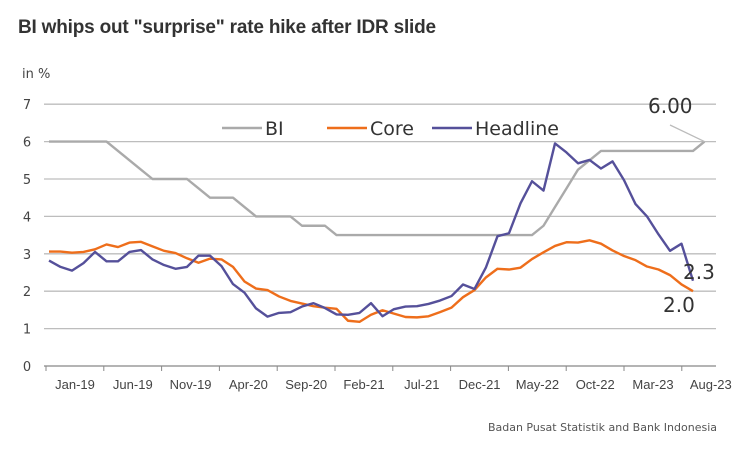  I want to click on y-tick-label: 7, so click(27, 105).